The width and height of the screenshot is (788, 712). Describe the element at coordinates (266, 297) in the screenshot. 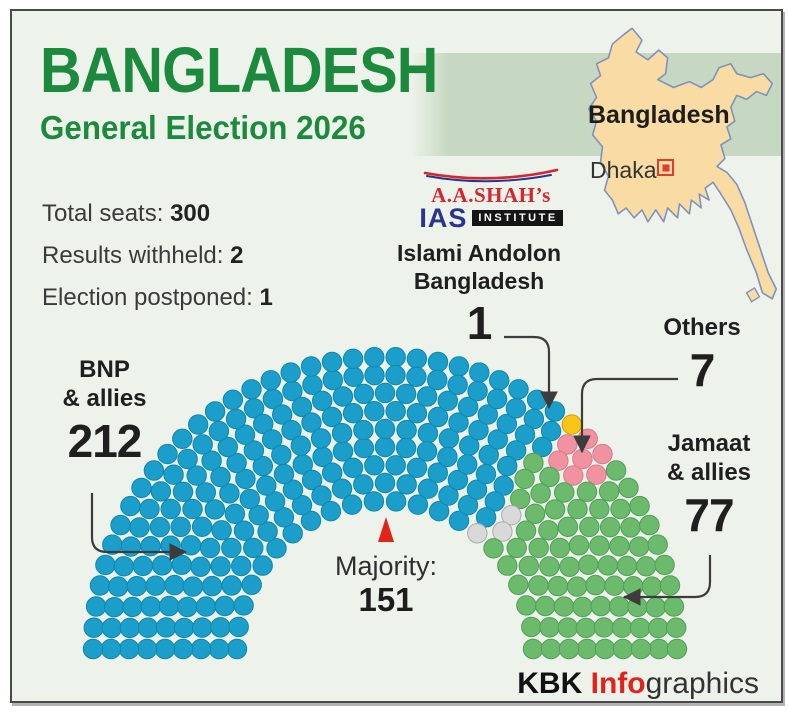

I see `stat-value: 1` at that location.